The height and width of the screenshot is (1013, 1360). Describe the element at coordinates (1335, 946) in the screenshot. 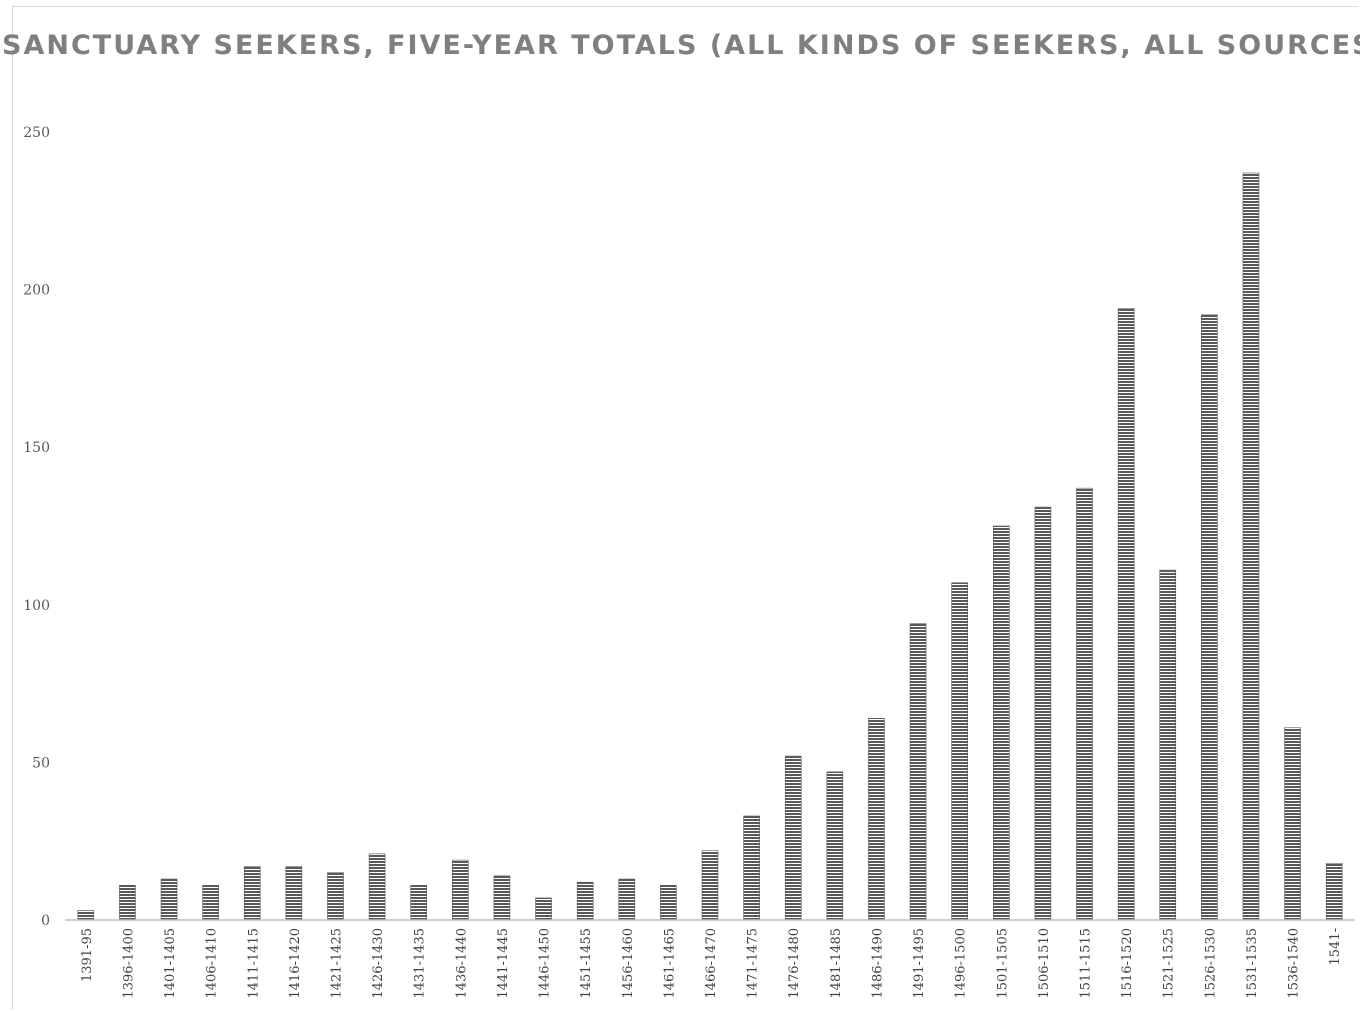

I see `x-tick-label: 1541-` at that location.